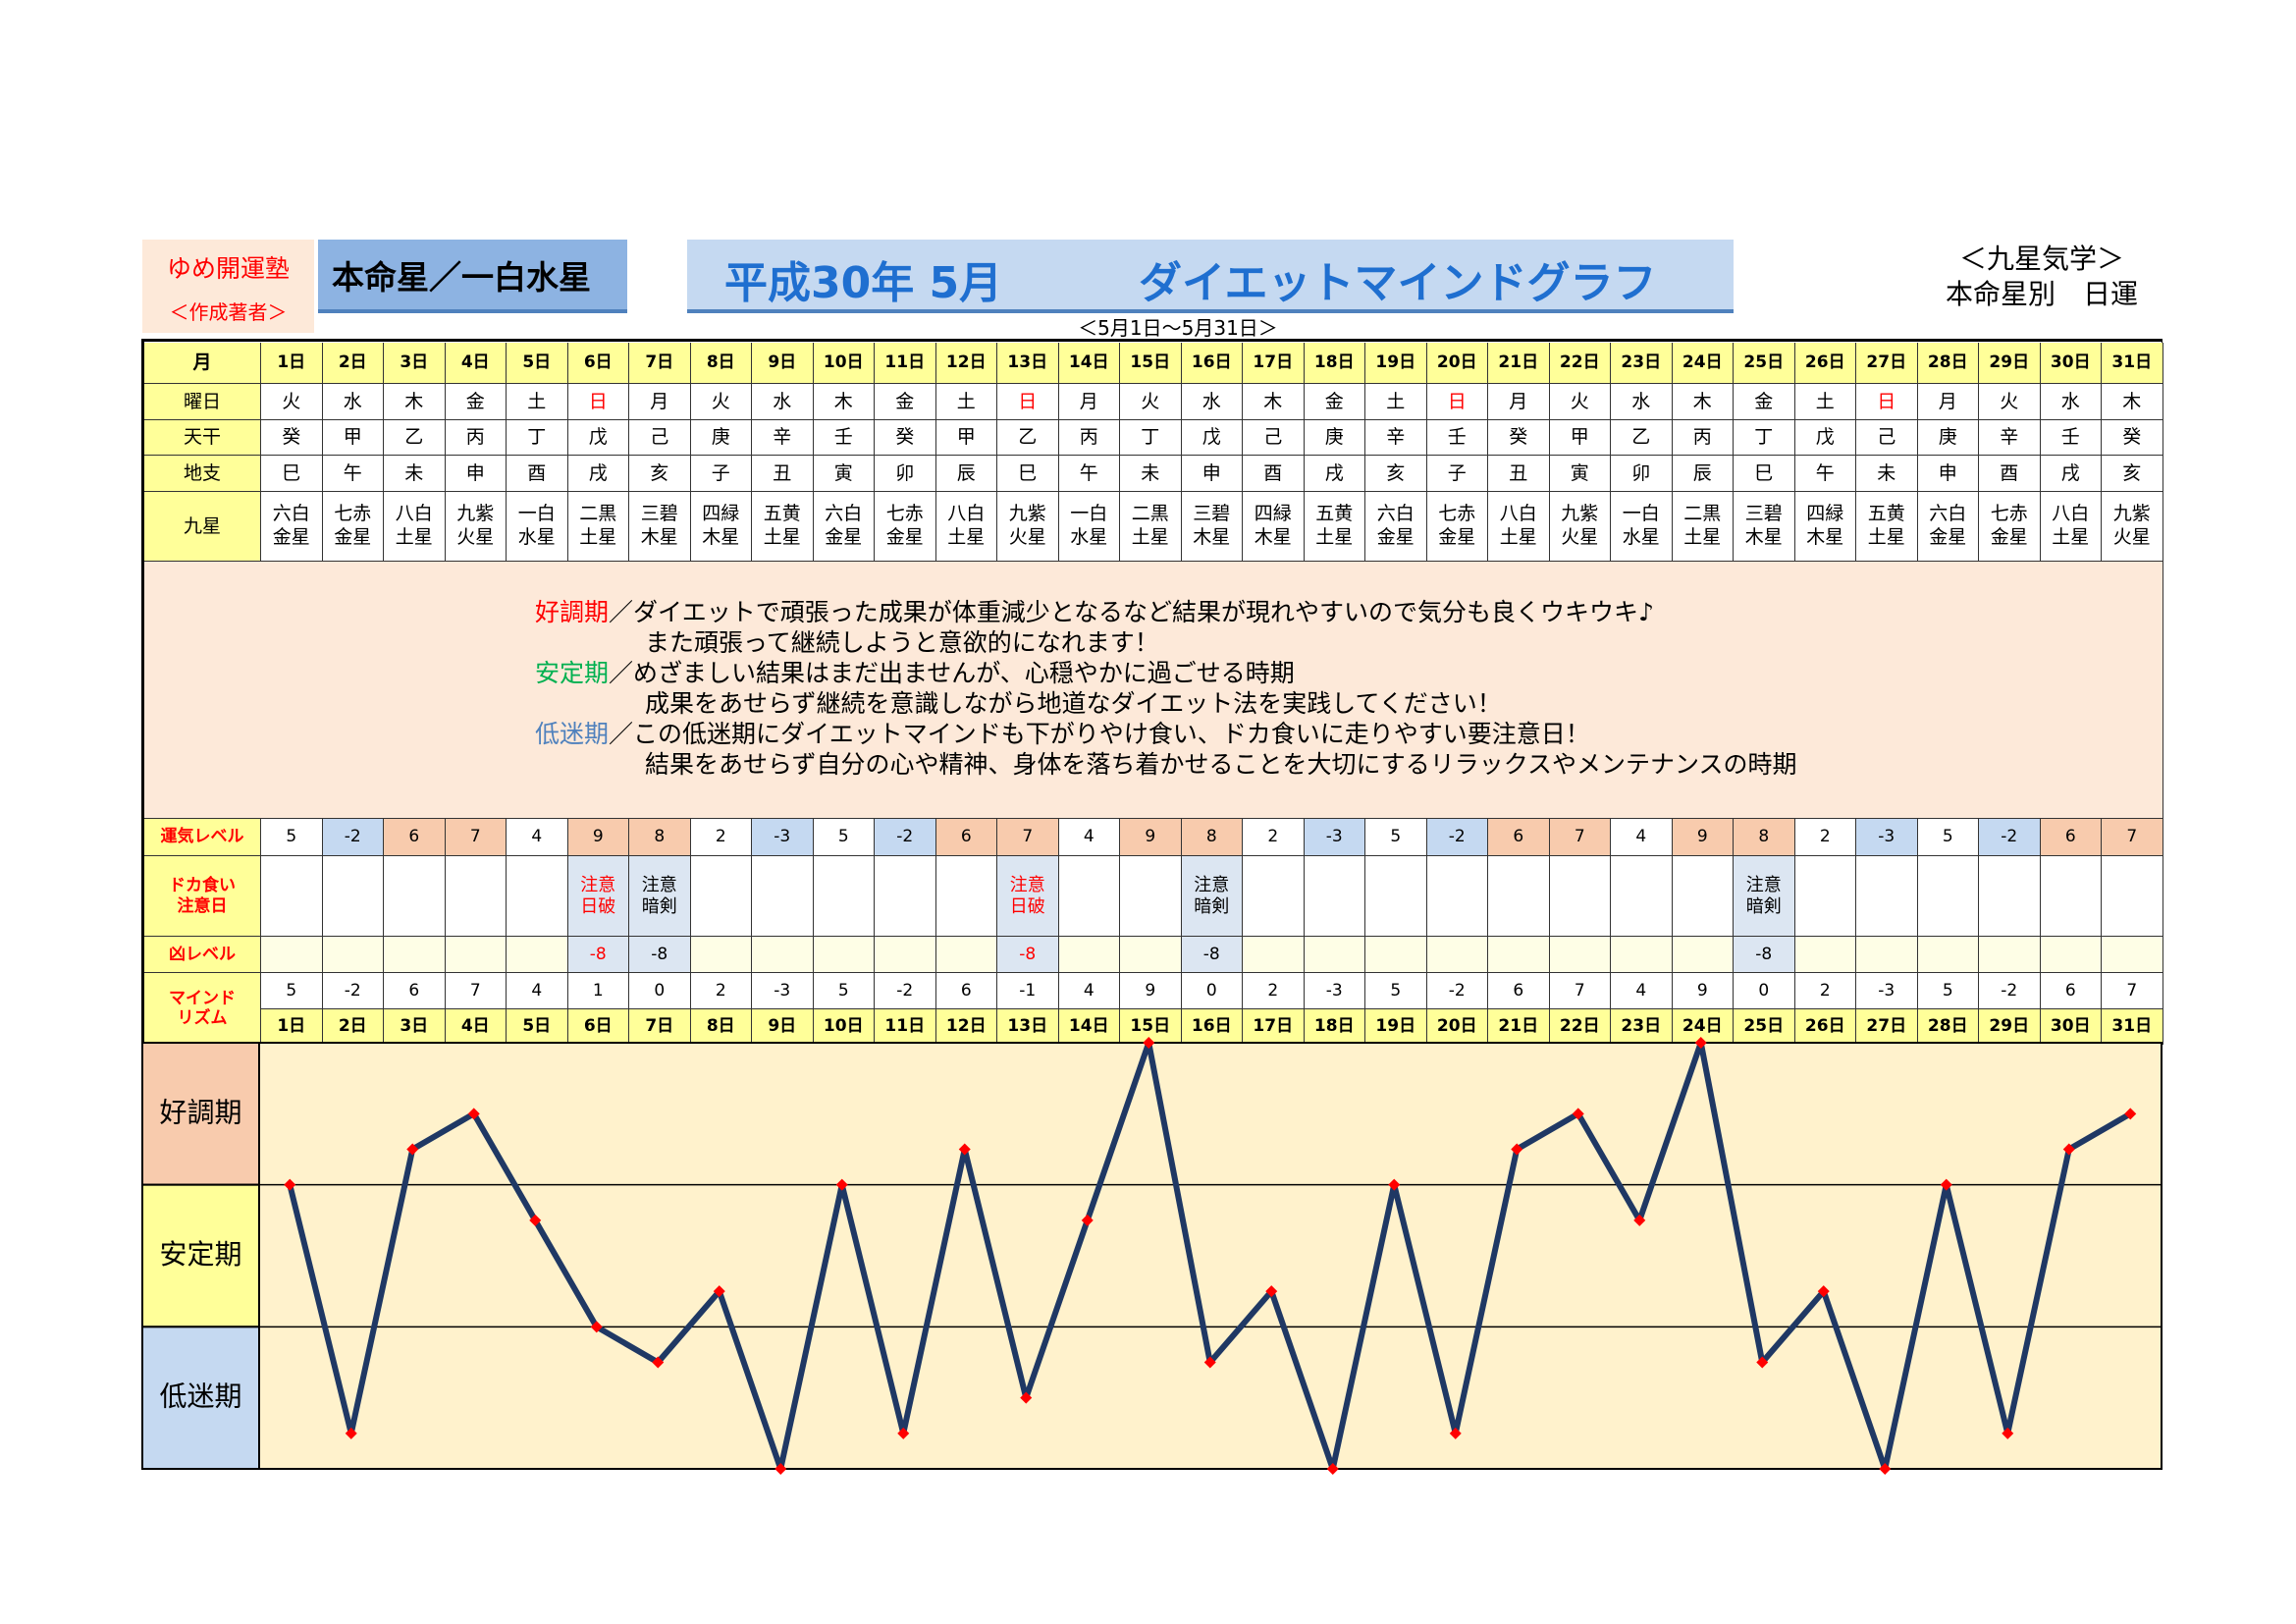 The image size is (2296, 1624). What do you see at coordinates (1764, 438) in the screenshot?
I see `tenkan: 丁` at bounding box center [1764, 438].